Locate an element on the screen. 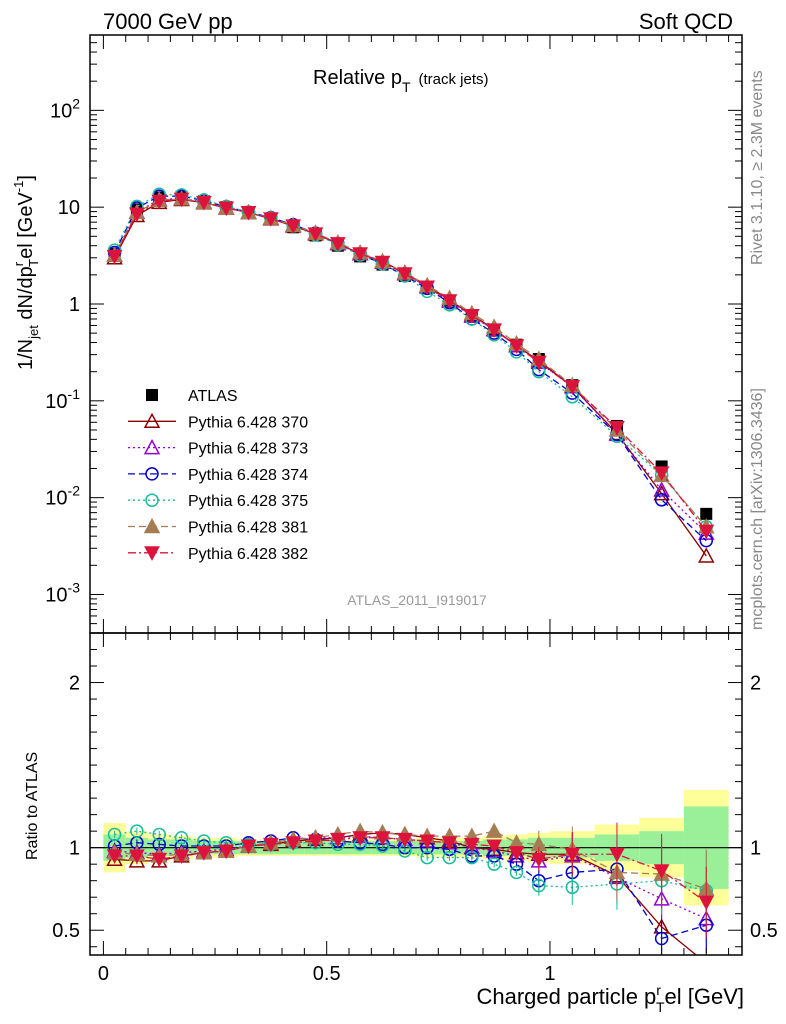 This screenshot has width=786, height=1024. y-tick-label-main: 10 is located at coordinates (69, 208).